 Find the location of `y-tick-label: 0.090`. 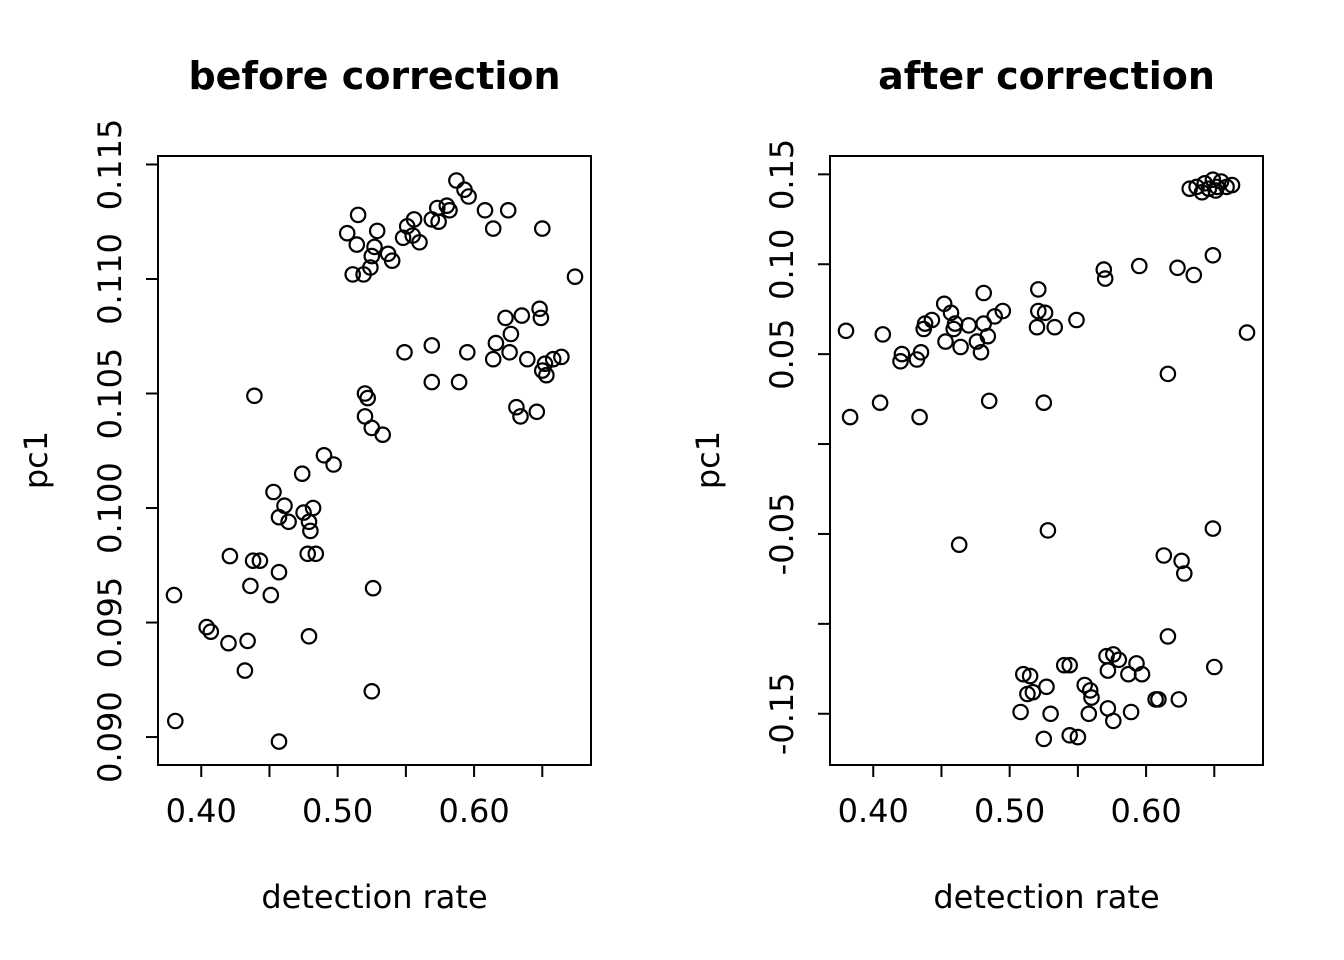

y-tick-label: 0.090 is located at coordinates (110, 737).